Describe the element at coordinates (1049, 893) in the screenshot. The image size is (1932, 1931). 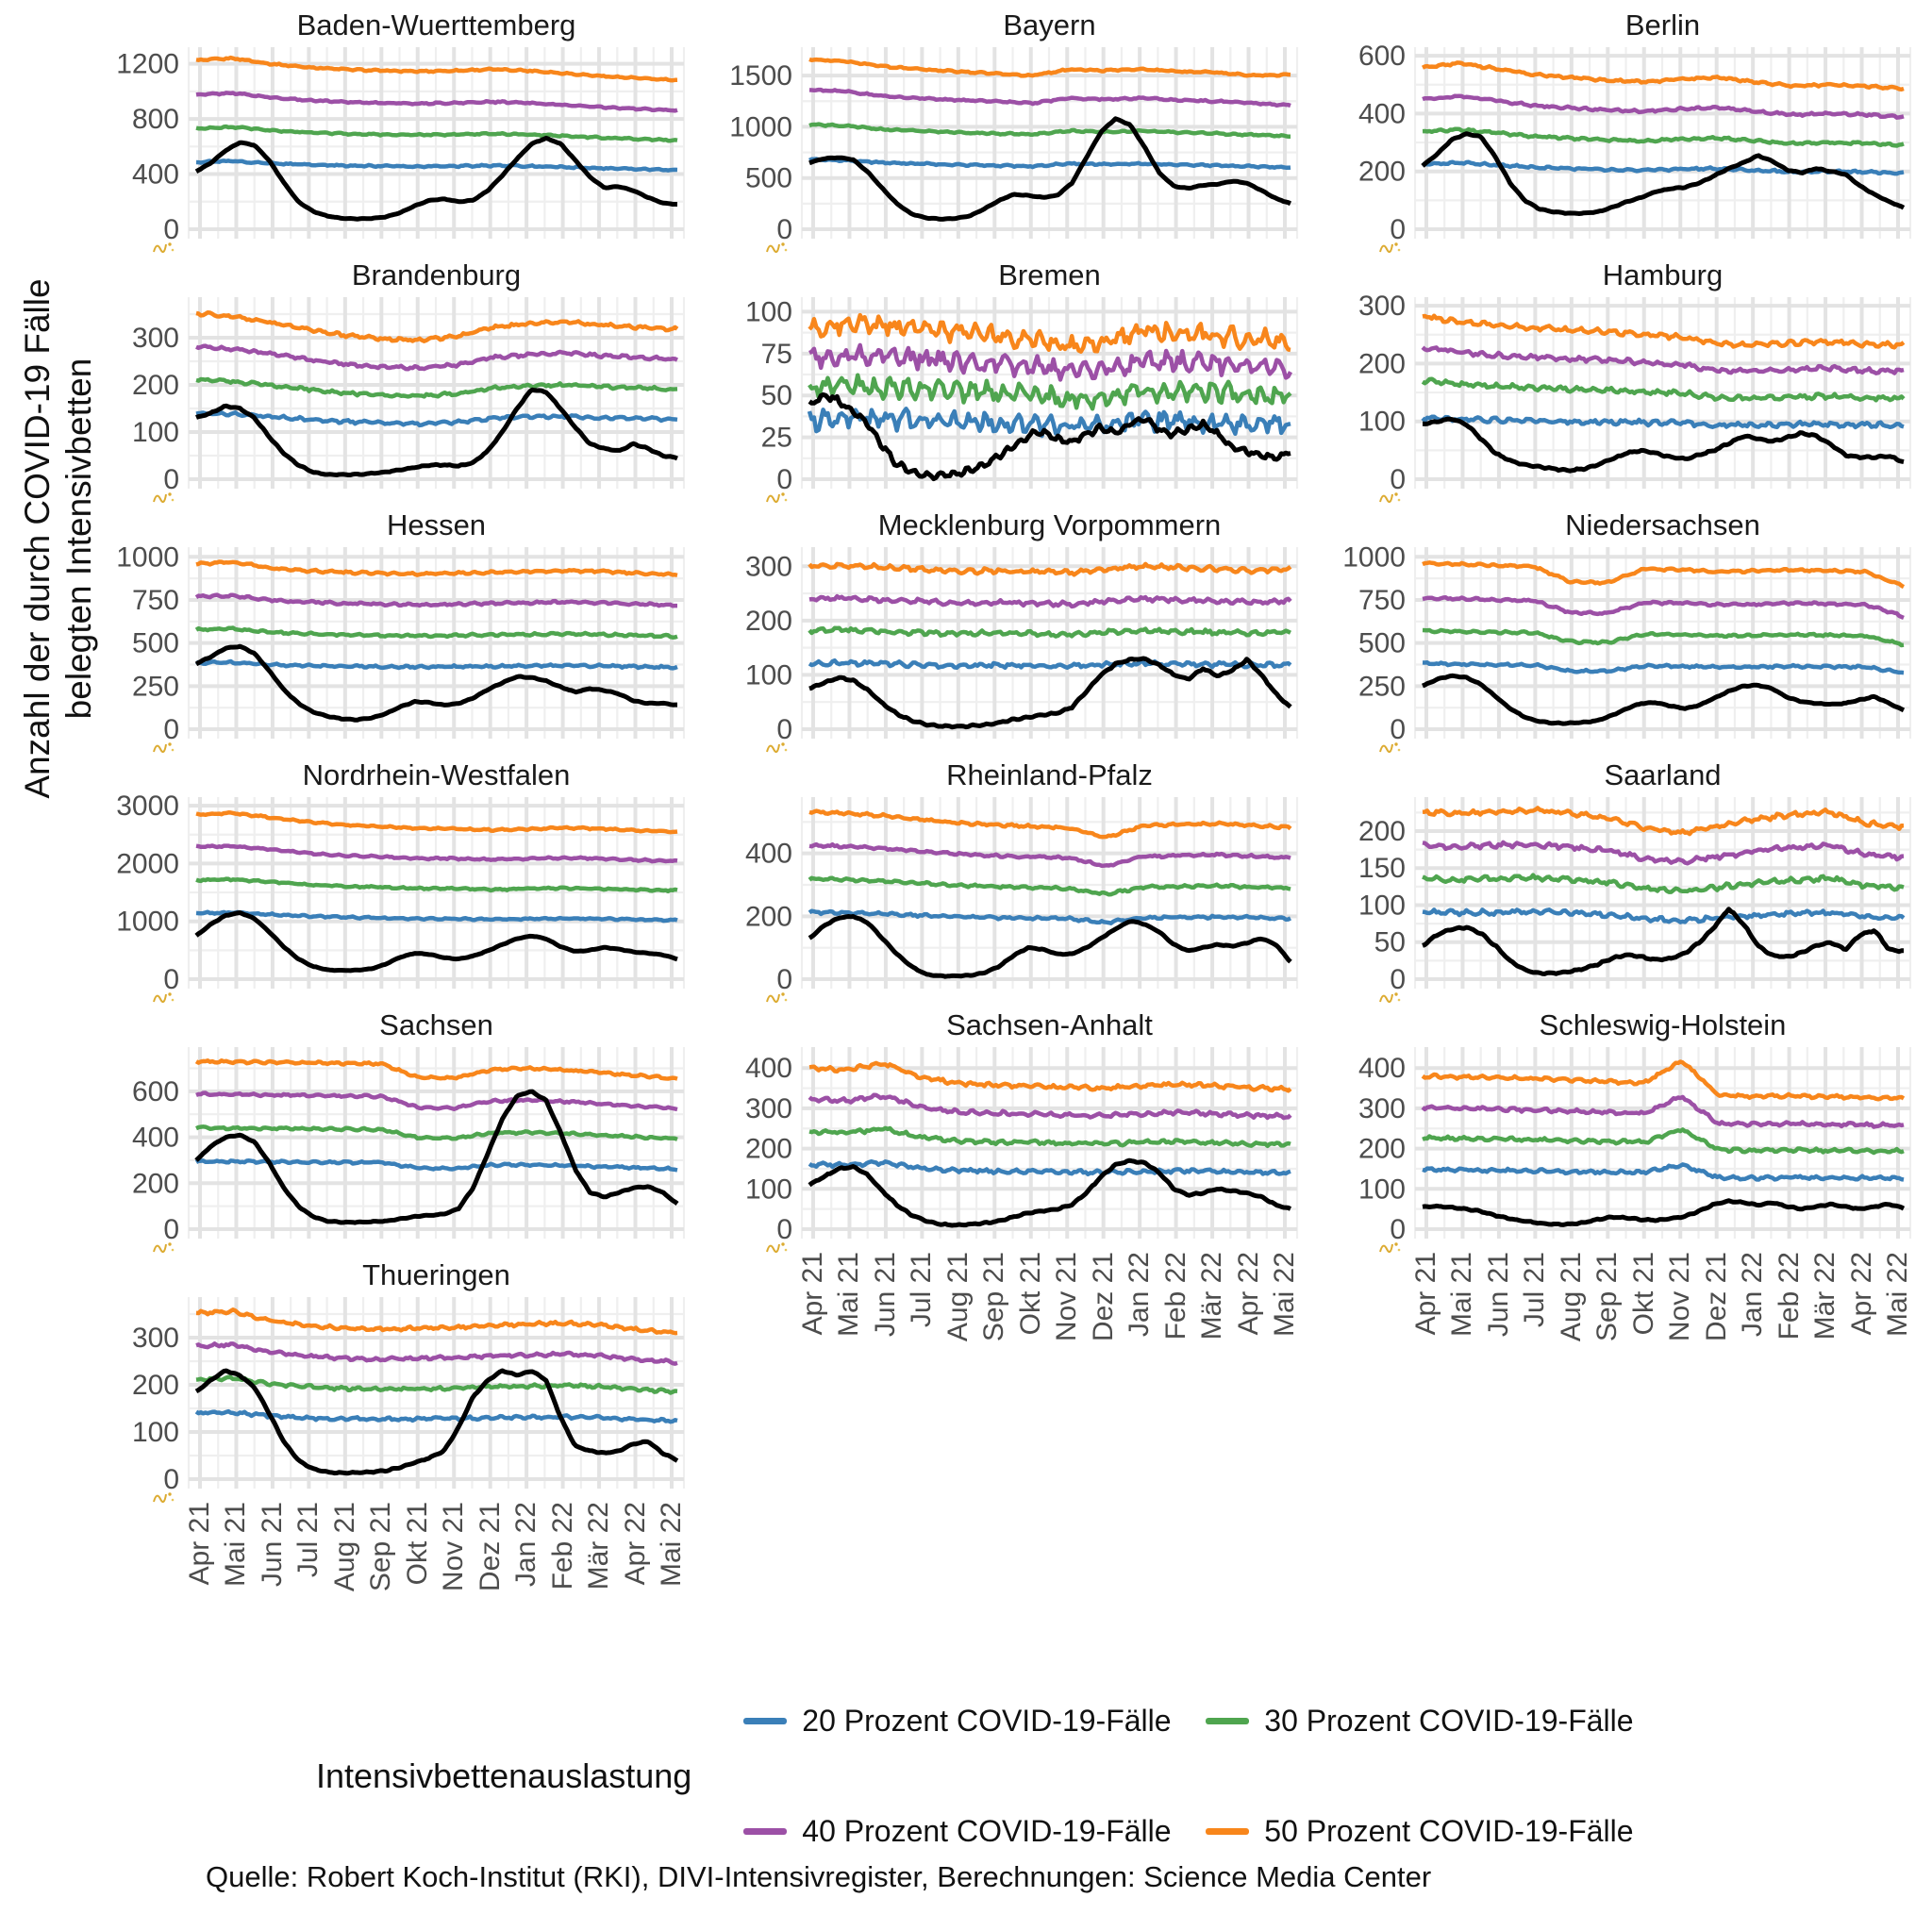
I see `grid-major-lines` at that location.